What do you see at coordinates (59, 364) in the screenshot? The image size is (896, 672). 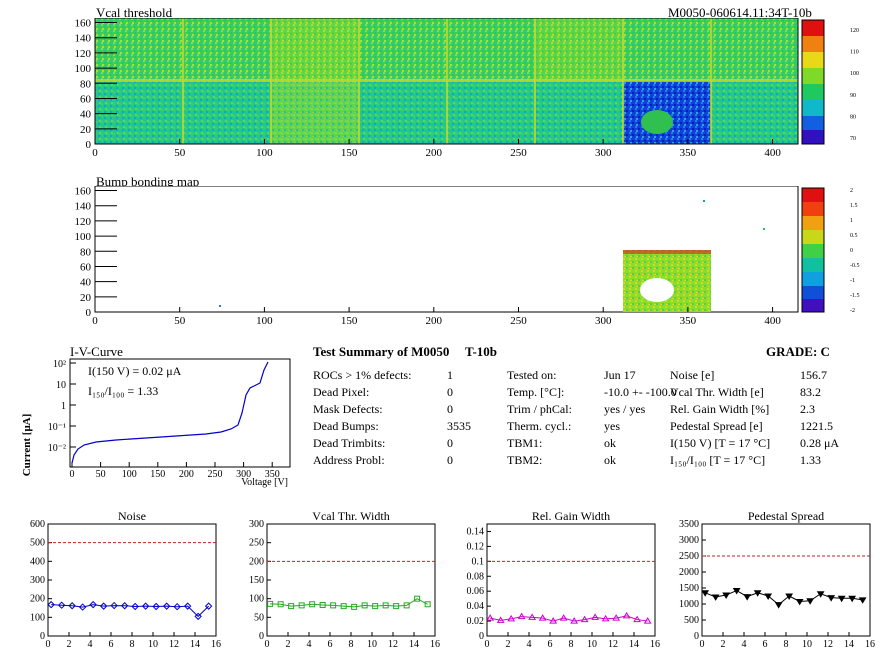 I see `iv-y-tick: 10²` at bounding box center [59, 364].